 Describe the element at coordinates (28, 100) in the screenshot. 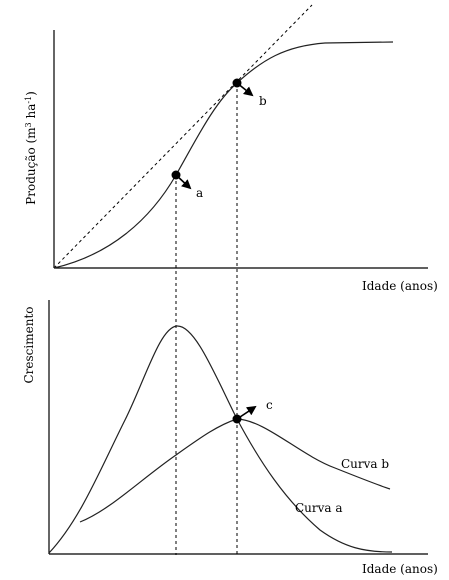

I see `ylabel-sup-2: -1` at that location.